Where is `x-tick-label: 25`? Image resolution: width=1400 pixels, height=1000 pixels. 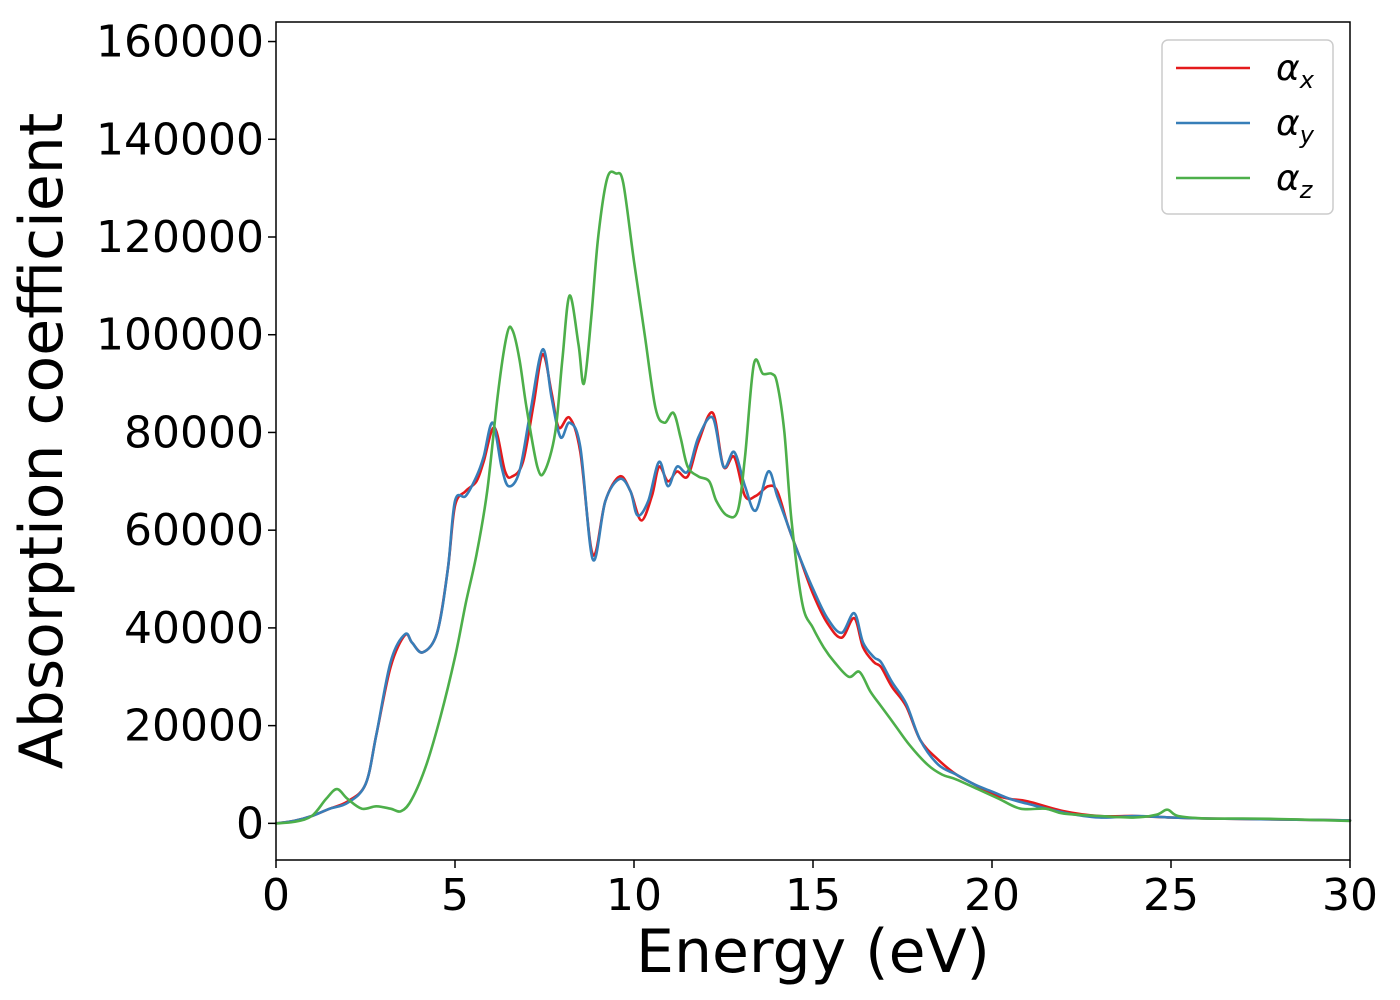 x-tick-label: 25 is located at coordinates (1171, 895).